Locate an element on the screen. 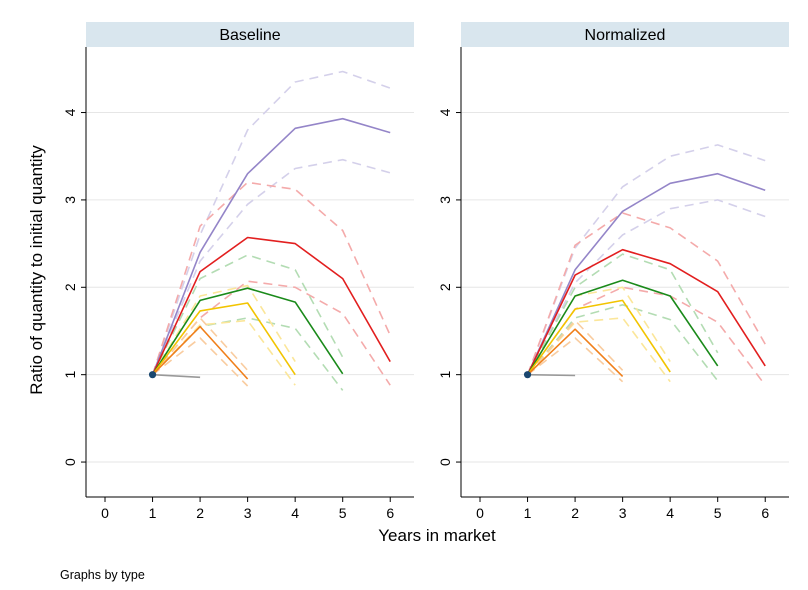 This screenshot has height=590, width=808. series-line-12-ci is located at coordinates (622, 342).